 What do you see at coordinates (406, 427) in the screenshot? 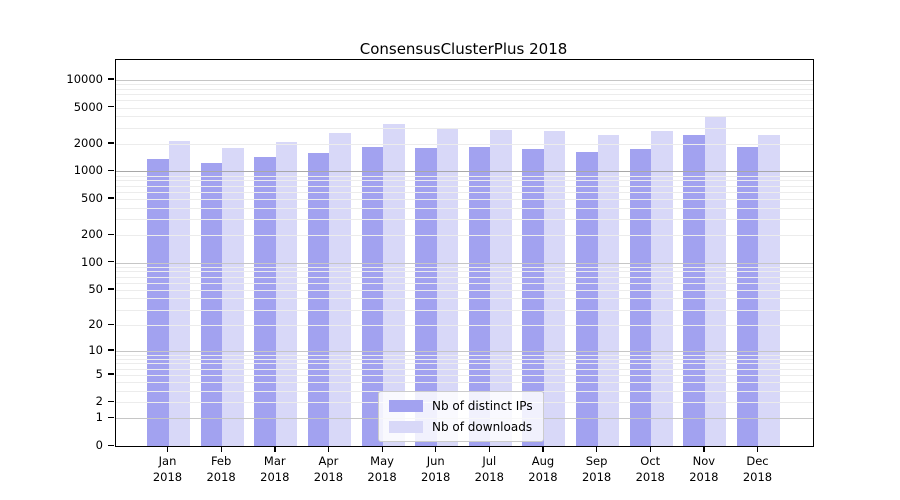
I see `legend-swatch-downloads` at bounding box center [406, 427].